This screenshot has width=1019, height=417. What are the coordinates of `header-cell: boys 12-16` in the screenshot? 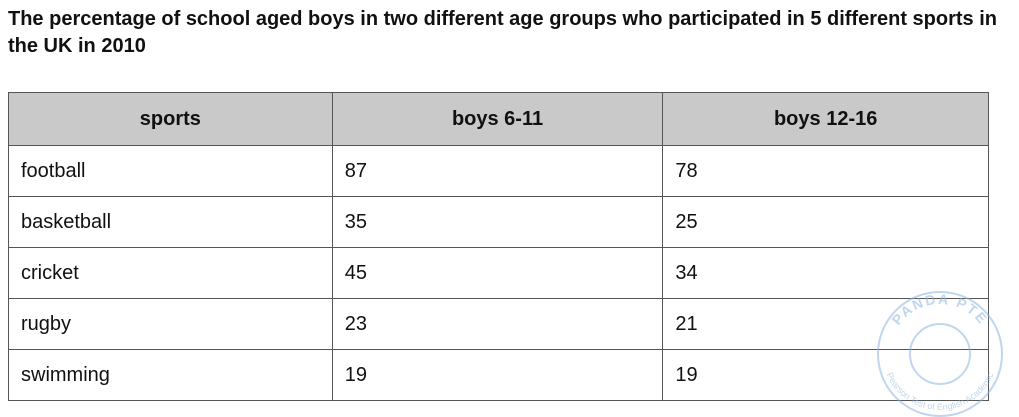 It's located at (825, 119).